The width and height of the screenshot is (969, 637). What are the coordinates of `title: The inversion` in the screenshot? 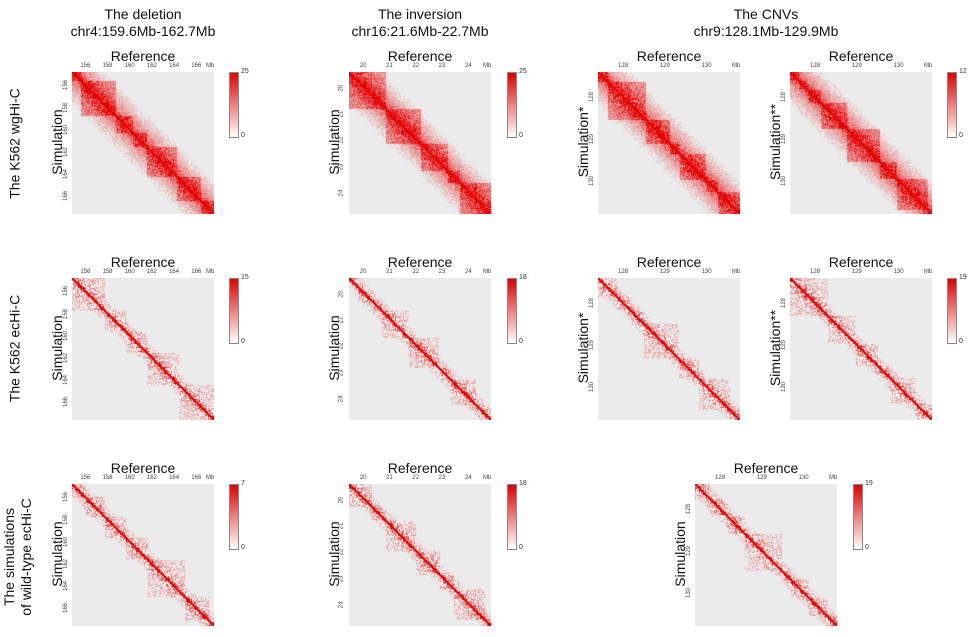 It's located at (420, 14).